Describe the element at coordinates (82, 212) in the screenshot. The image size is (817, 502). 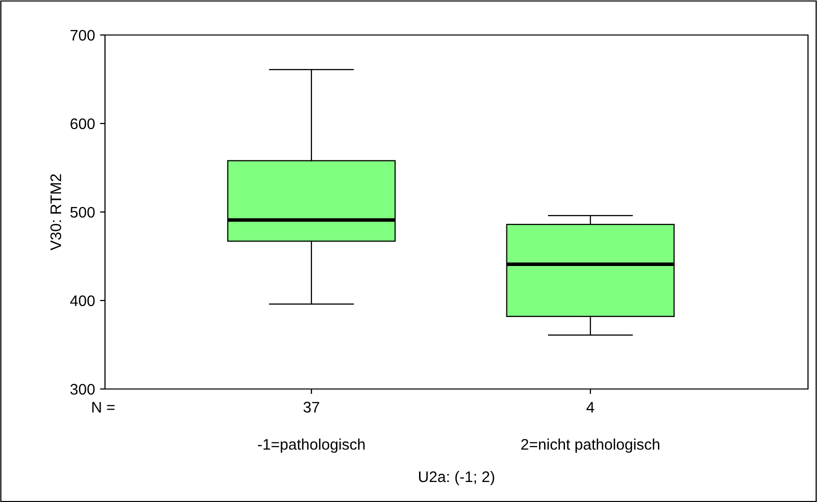
I see `y-tick-label: 500` at that location.